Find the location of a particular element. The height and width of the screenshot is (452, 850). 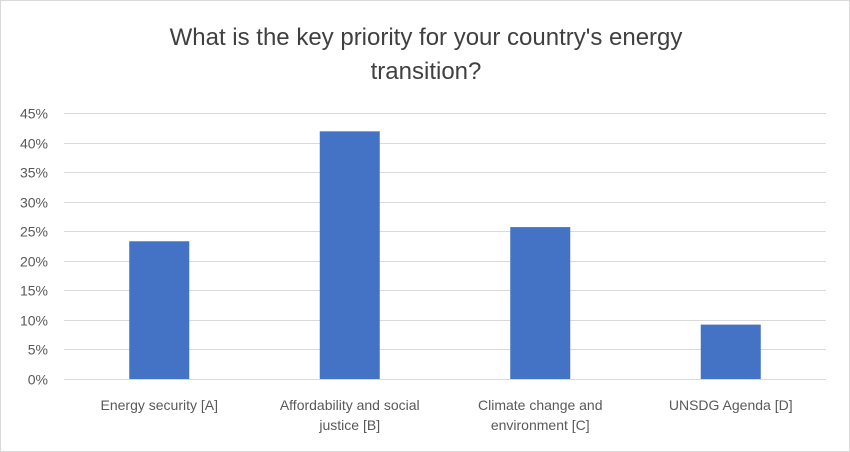

y-tick-label: 45% is located at coordinates (34, 114).